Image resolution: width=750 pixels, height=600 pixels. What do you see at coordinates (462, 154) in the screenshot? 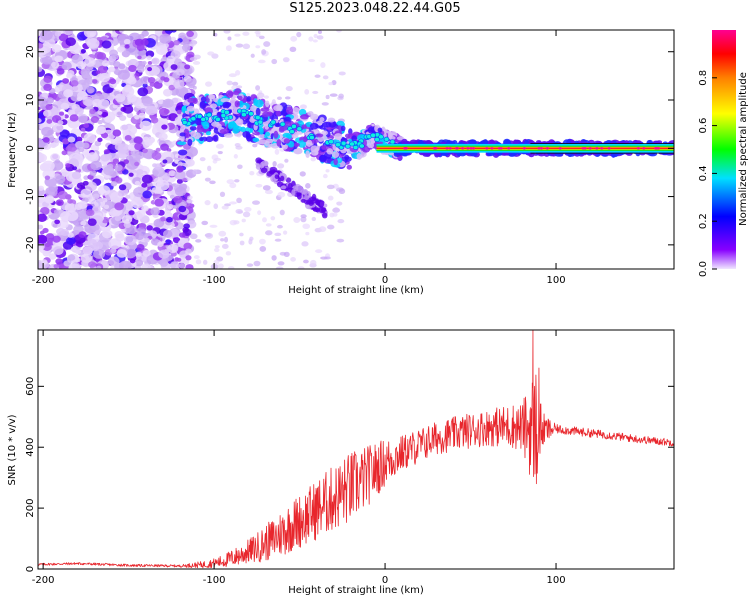
I see `band-blob` at bounding box center [462, 154].